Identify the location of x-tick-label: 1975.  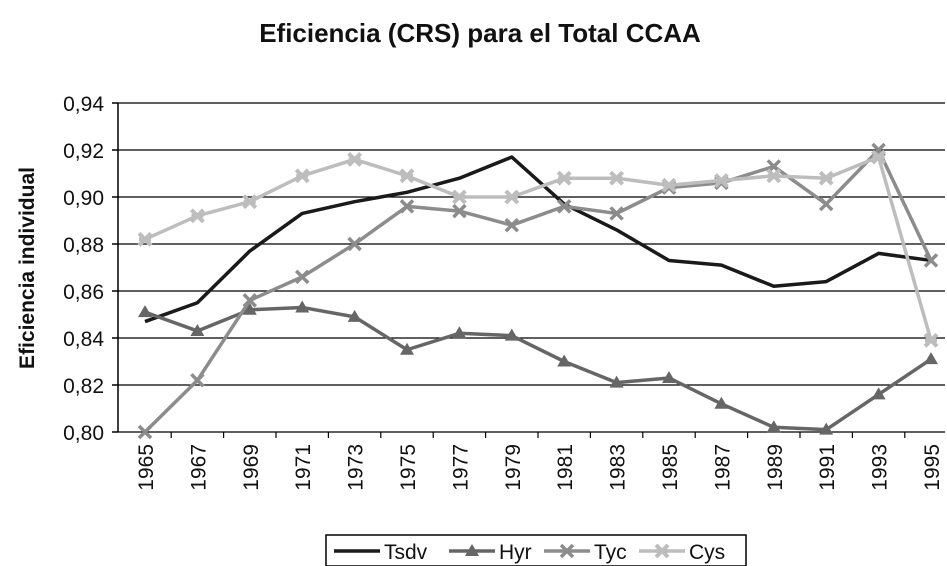
(408, 467).